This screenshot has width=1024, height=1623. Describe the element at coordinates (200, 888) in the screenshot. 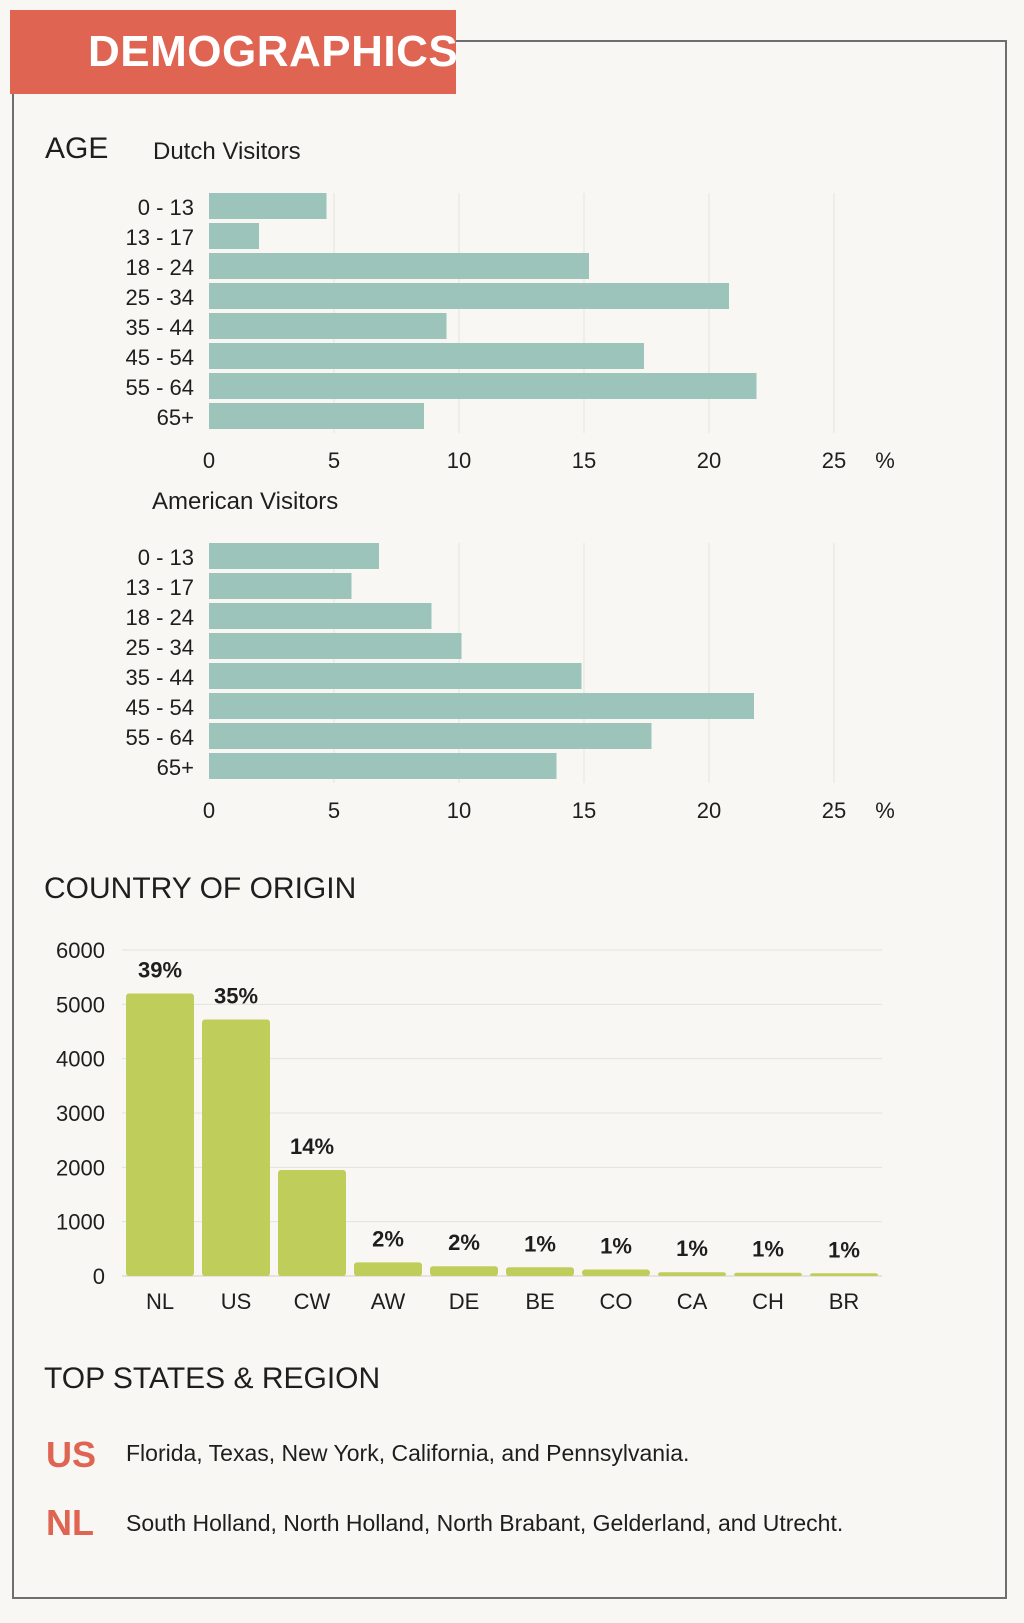

I see `country-section-title: COUNTRY OF ORIGIN` at that location.